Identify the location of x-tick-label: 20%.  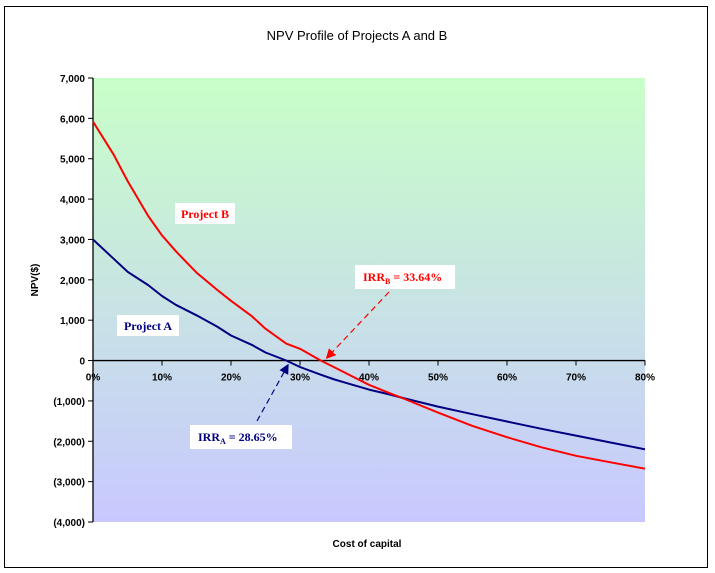
(231, 378).